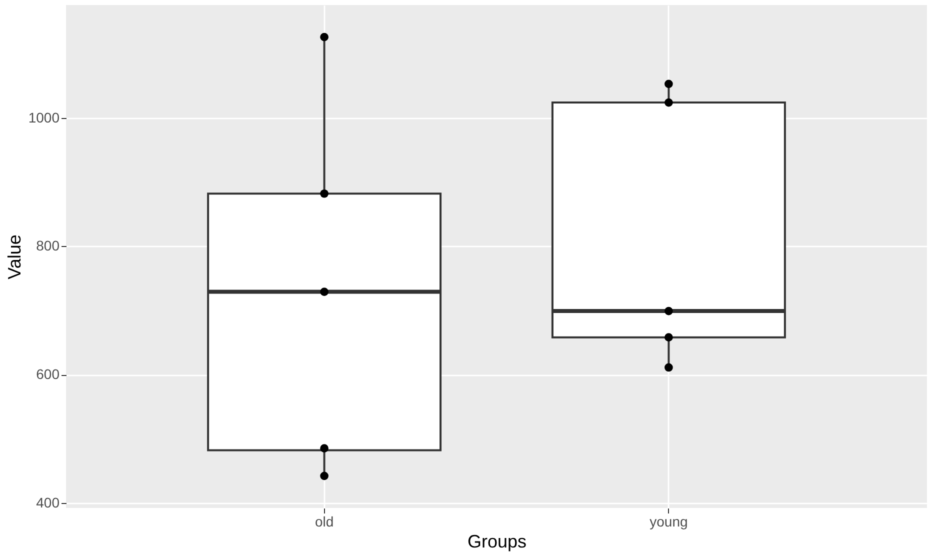 Image resolution: width=932 pixels, height=556 pixels. I want to click on x-axis-title: Groups, so click(497, 542).